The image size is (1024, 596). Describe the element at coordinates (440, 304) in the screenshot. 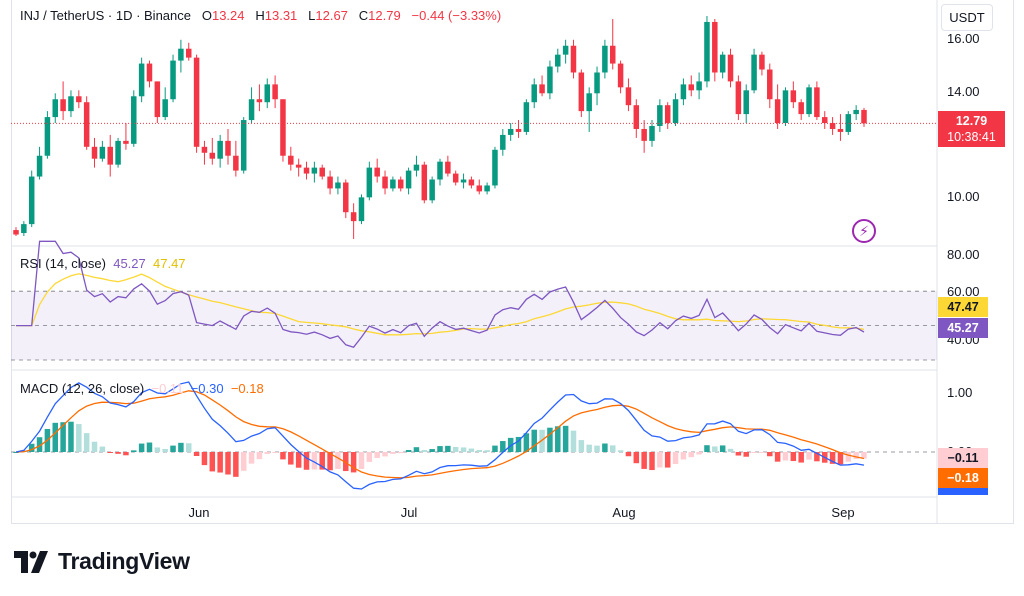

I see `rsi-ma-line` at that location.